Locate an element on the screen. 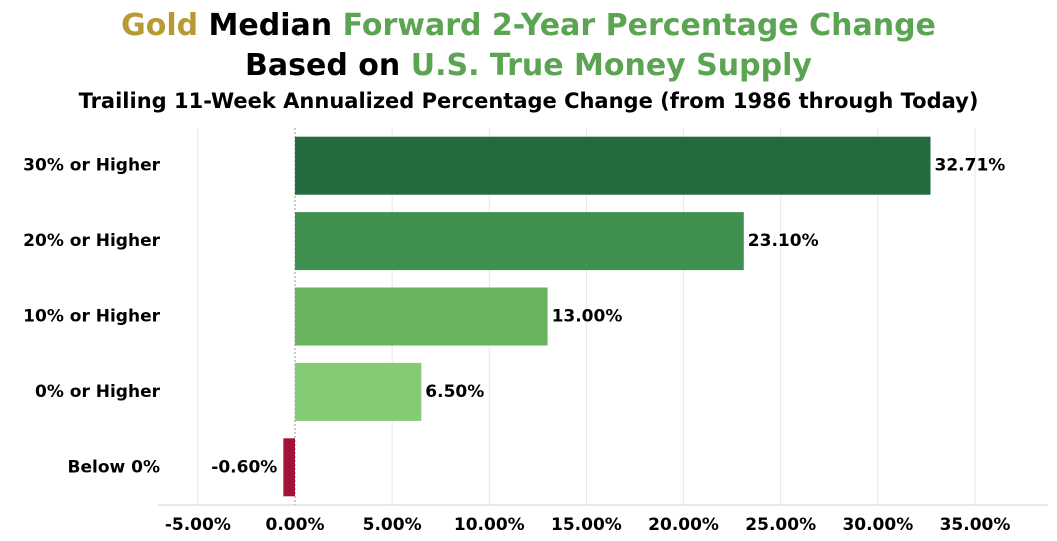 The image size is (1057, 541). x-tick-label: 30.00% is located at coordinates (877, 525).